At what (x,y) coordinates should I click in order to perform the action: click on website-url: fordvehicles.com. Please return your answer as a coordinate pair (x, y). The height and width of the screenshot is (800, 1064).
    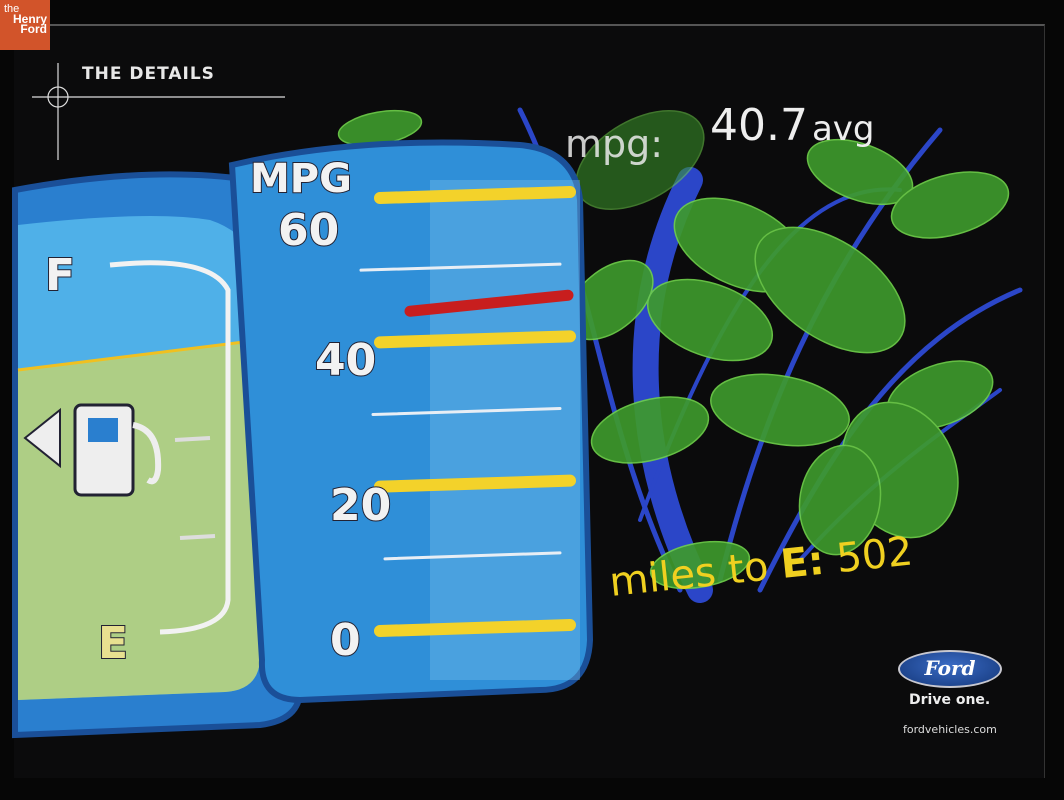
    Looking at the image, I should click on (950, 729).